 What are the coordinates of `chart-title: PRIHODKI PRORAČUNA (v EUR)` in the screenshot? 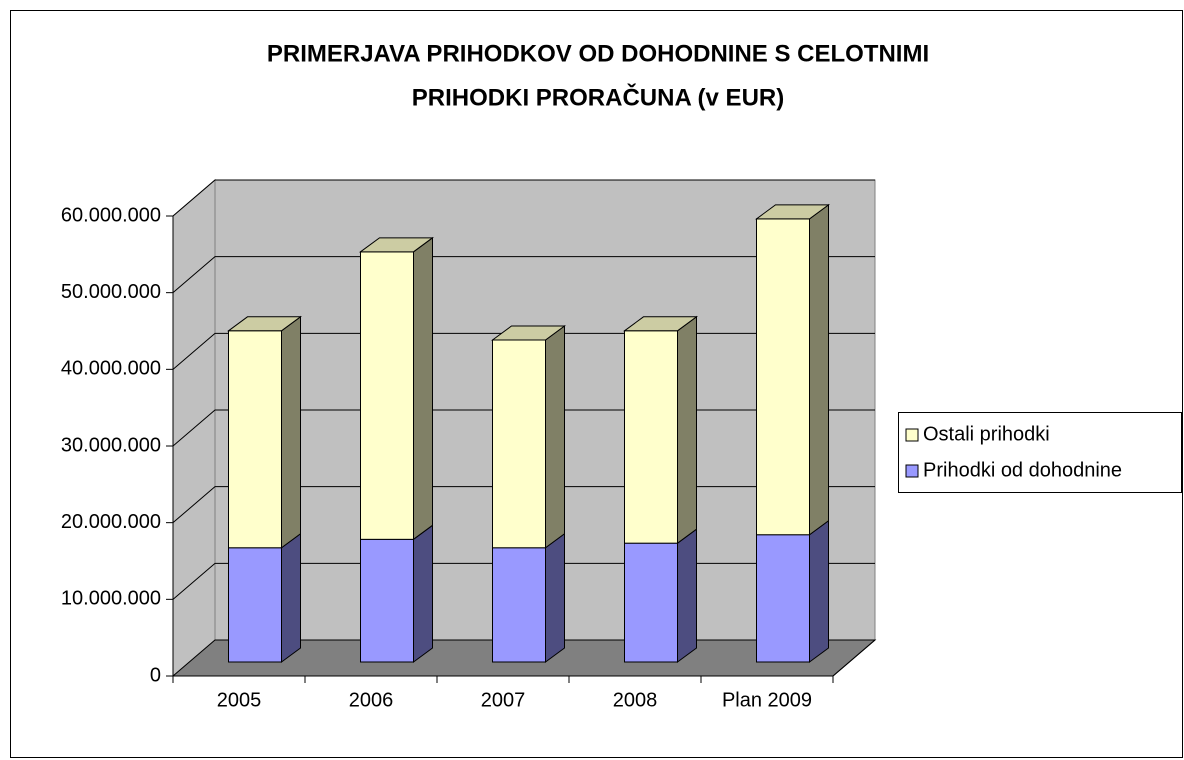 It's located at (598, 97).